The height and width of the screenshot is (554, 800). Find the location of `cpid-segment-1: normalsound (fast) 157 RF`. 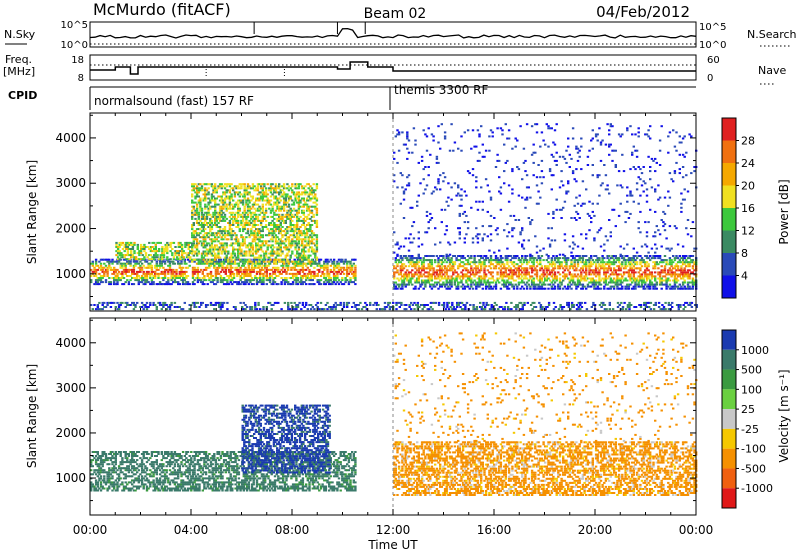

cpid-segment-1: normalsound (fast) 157 RF is located at coordinates (174, 101).